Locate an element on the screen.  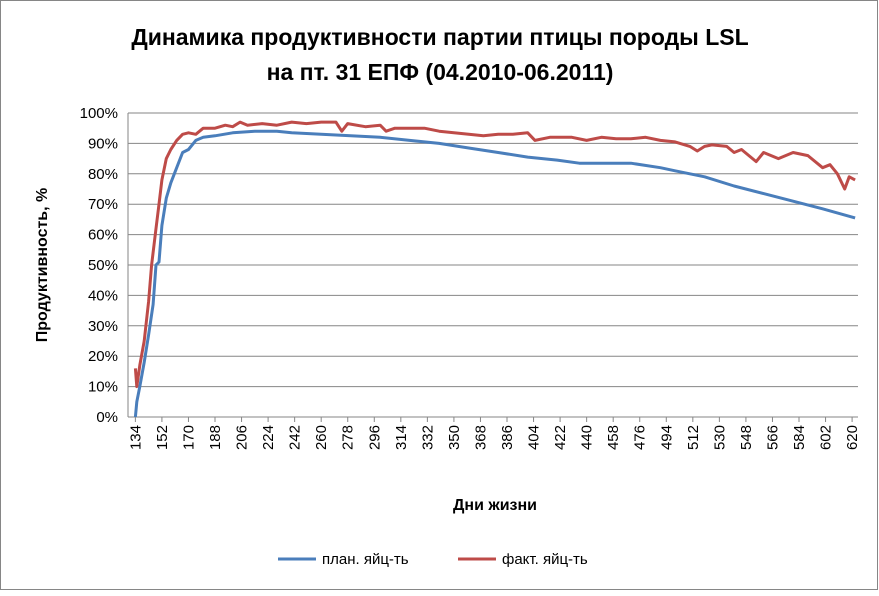
x-tick-label: 296 is located at coordinates (374, 437).